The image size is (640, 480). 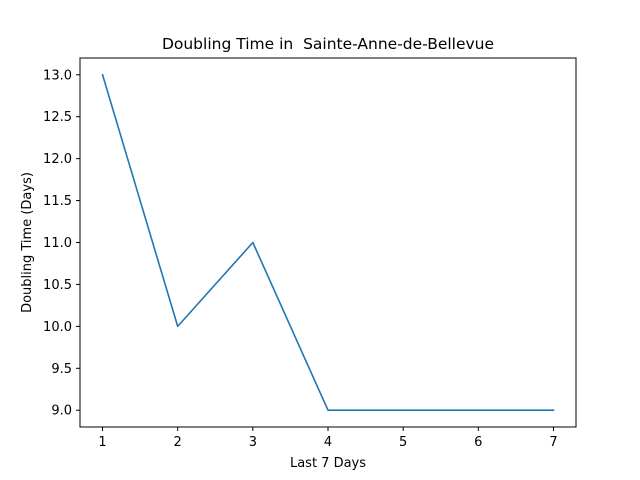 I want to click on y-tick-label: 9.0, so click(x=61, y=411).